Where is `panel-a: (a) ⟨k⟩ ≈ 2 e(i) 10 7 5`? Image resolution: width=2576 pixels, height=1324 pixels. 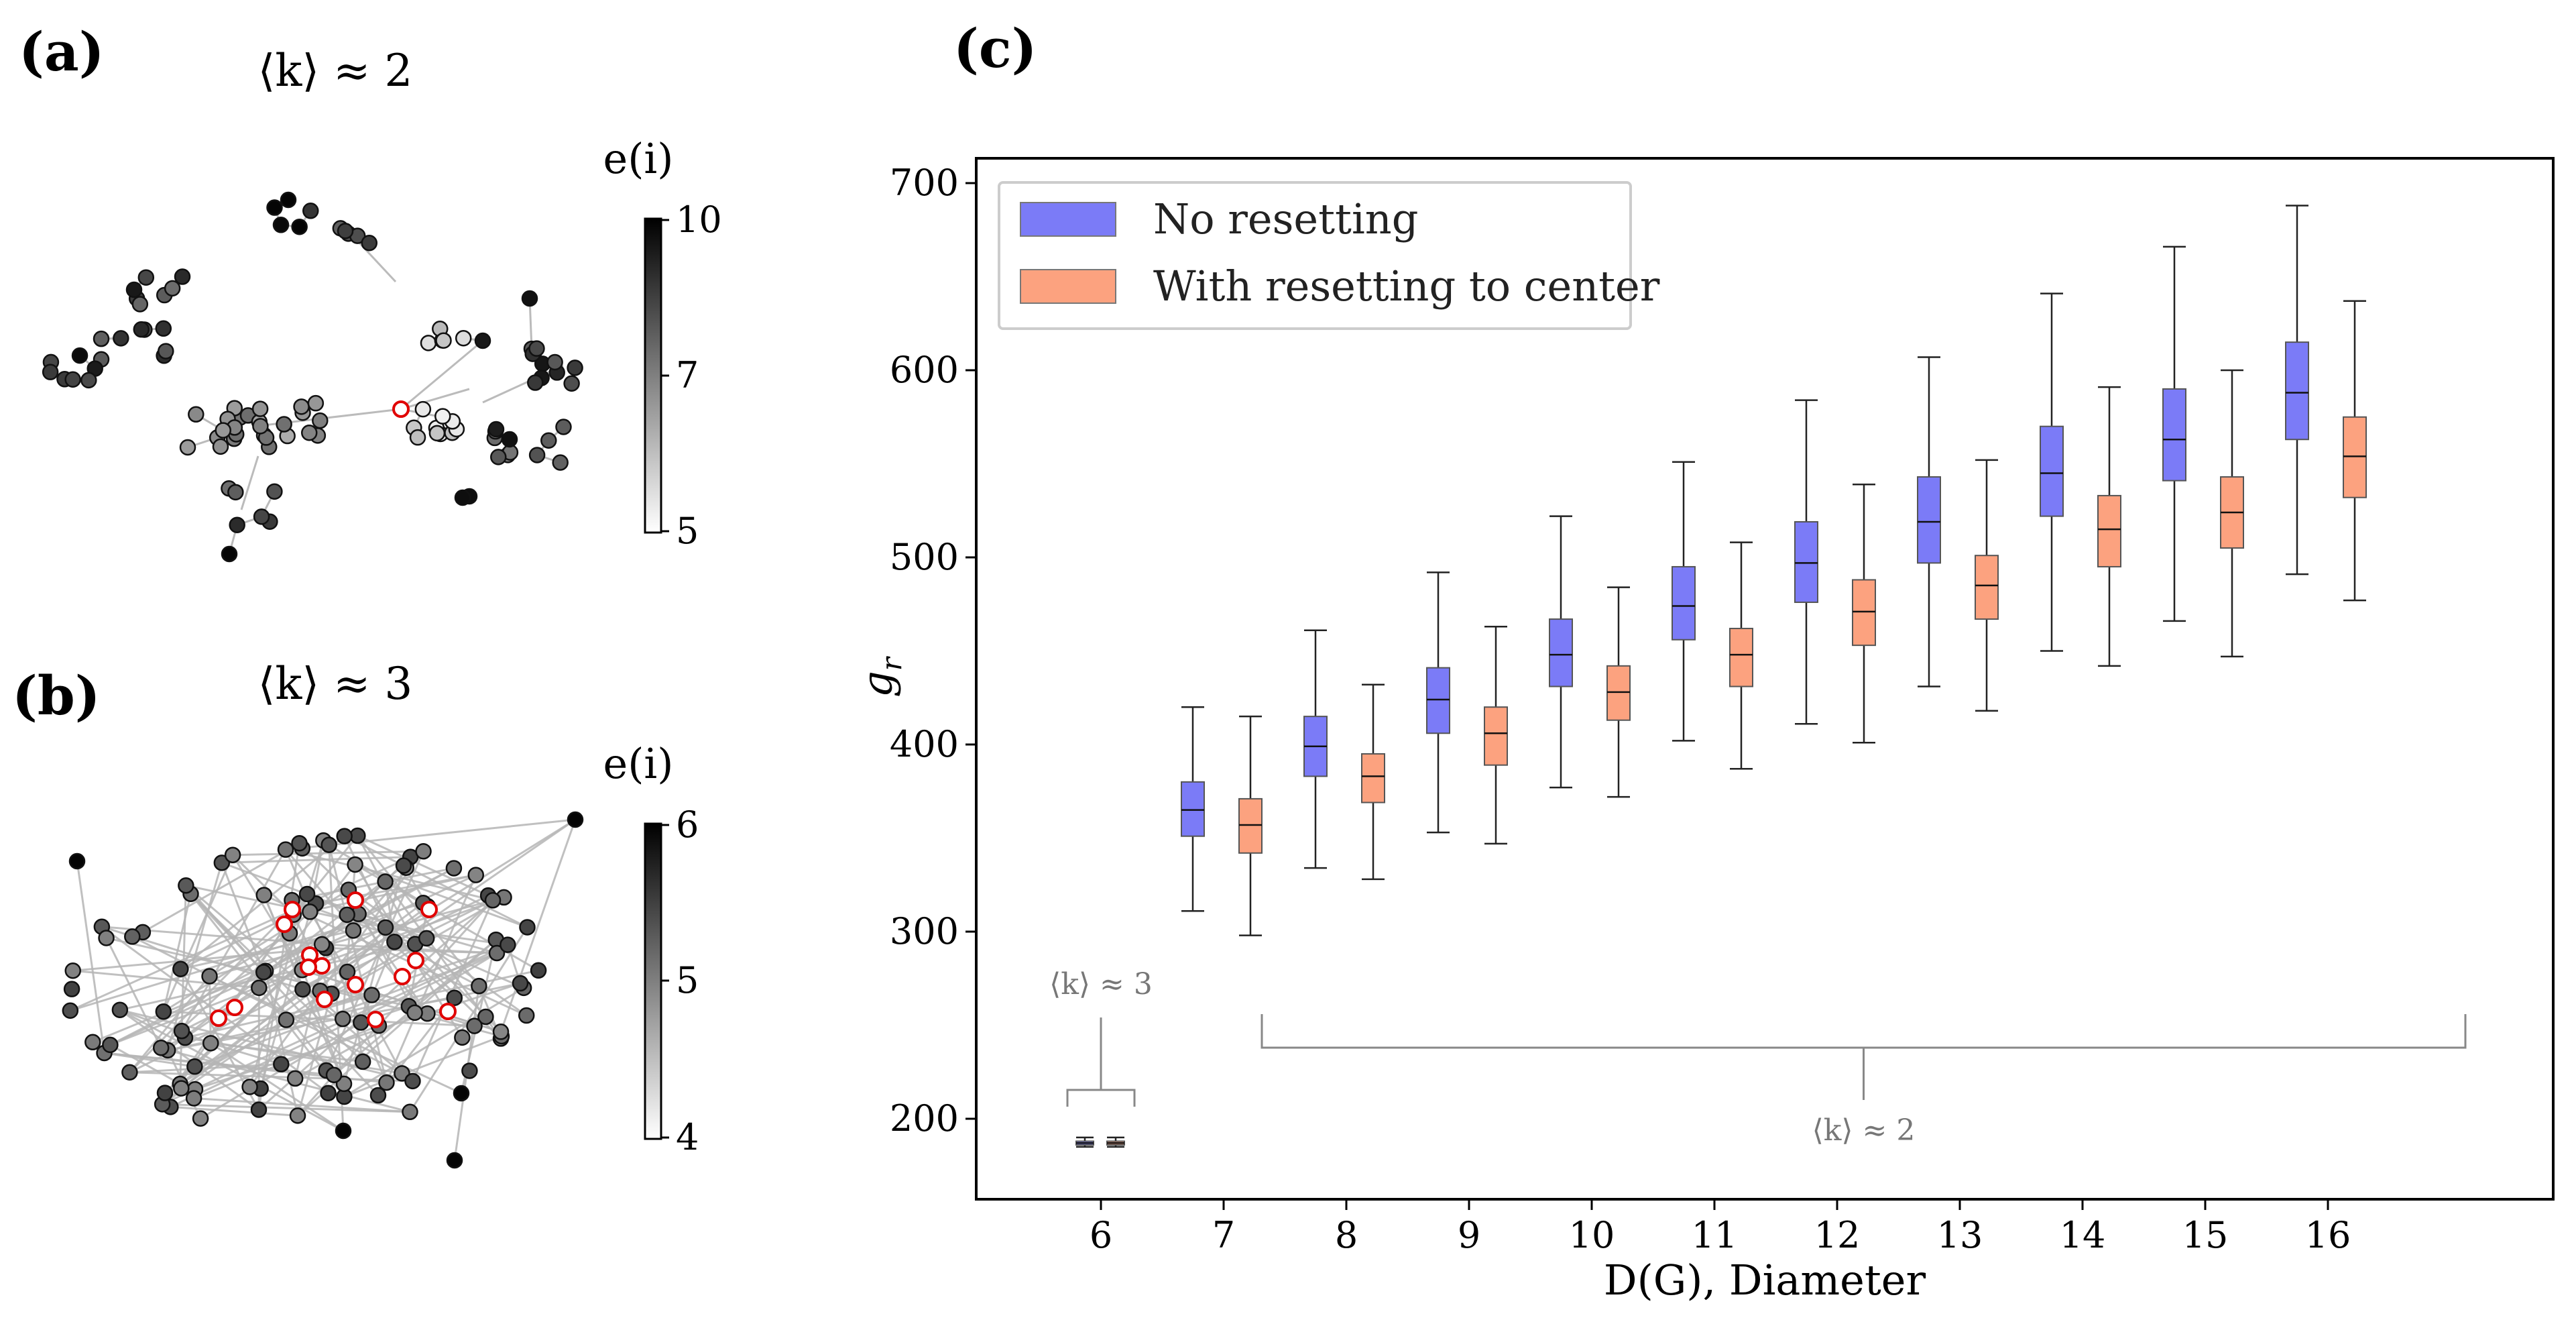 panel-a: (a) ⟨k⟩ ≈ 2 e(i) 10 7 5 is located at coordinates (370, 291).